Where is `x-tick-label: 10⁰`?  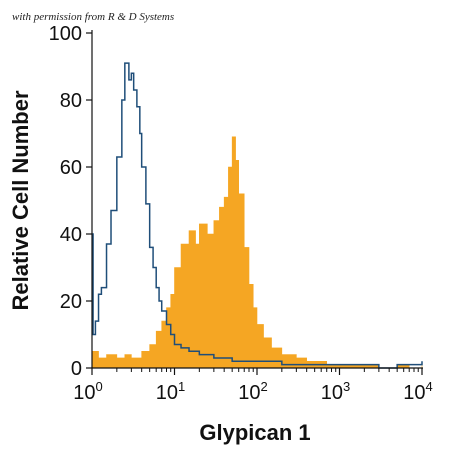 x-tick-label: 10⁰ is located at coordinates (87, 391).